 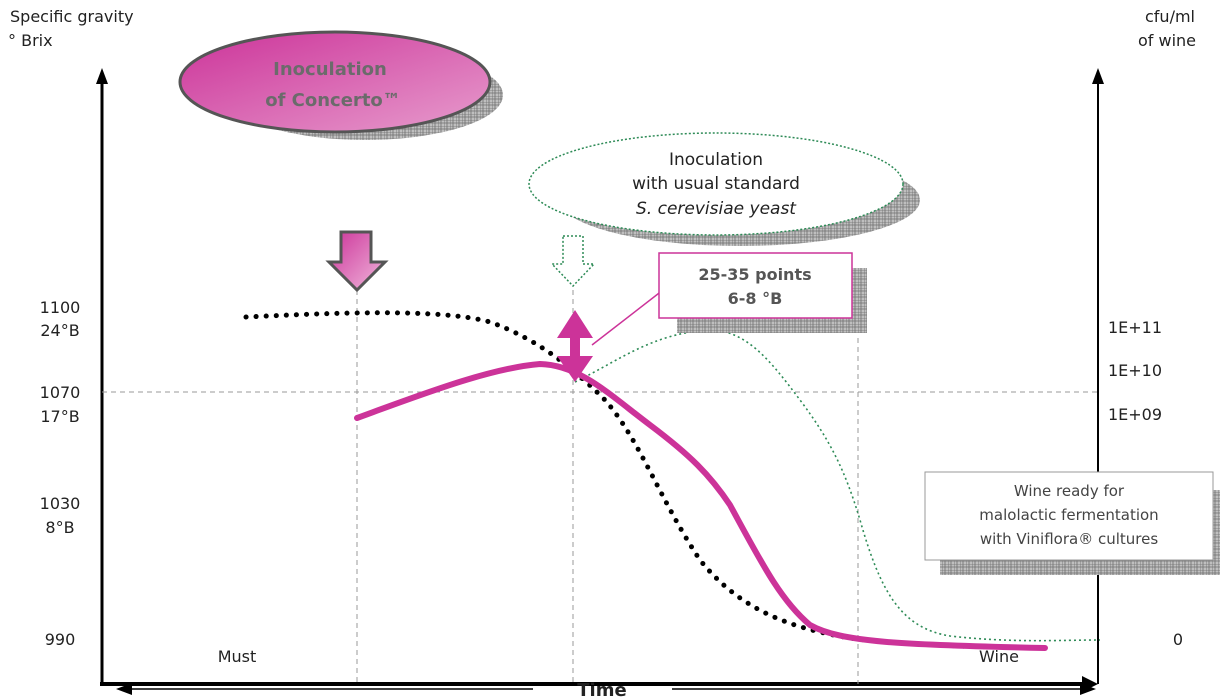 What do you see at coordinates (124, 689) in the screenshot?
I see `time-arrow-left-head` at bounding box center [124, 689].